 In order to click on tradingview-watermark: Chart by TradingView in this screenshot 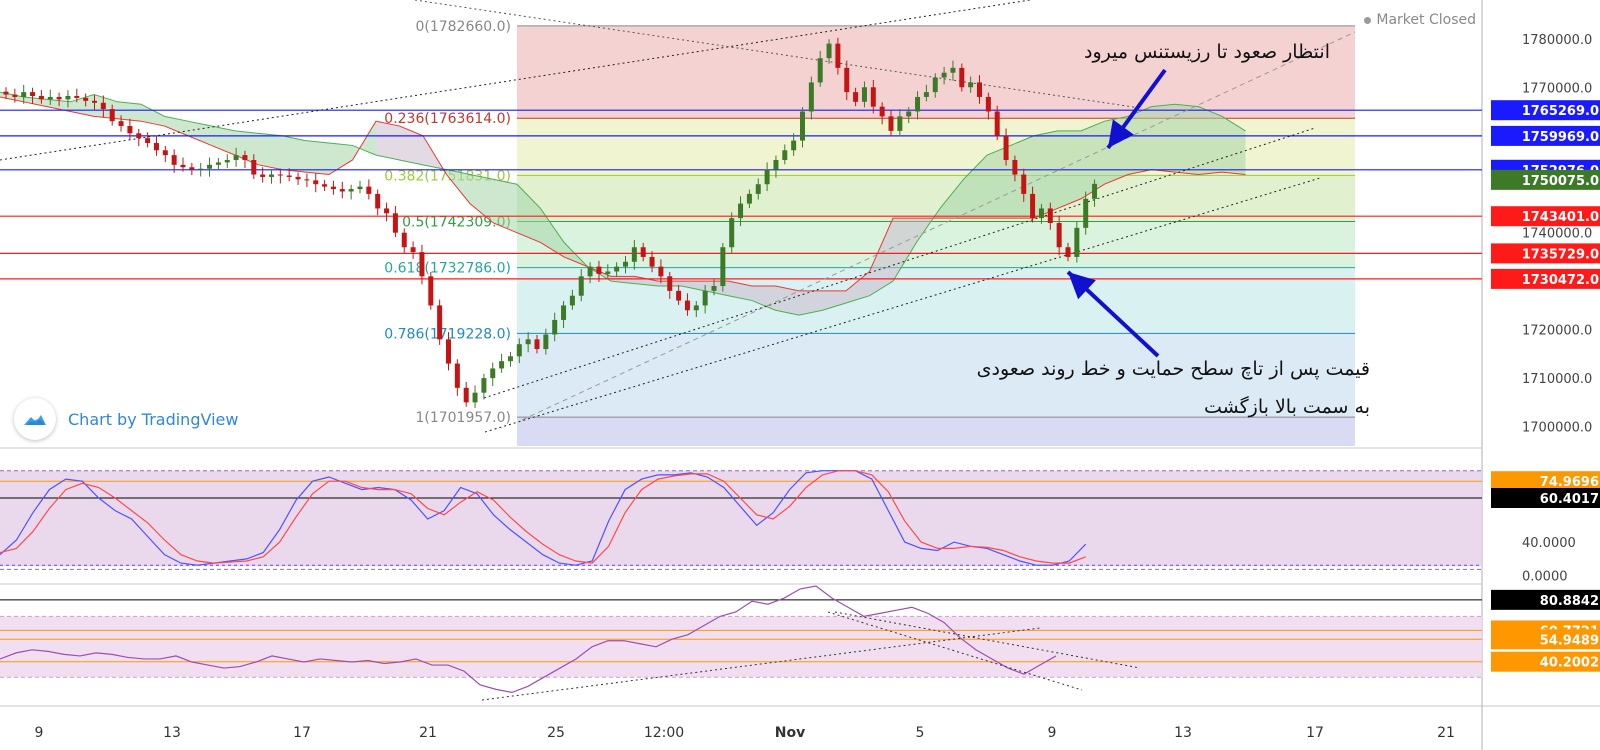, I will do `click(126, 419)`.